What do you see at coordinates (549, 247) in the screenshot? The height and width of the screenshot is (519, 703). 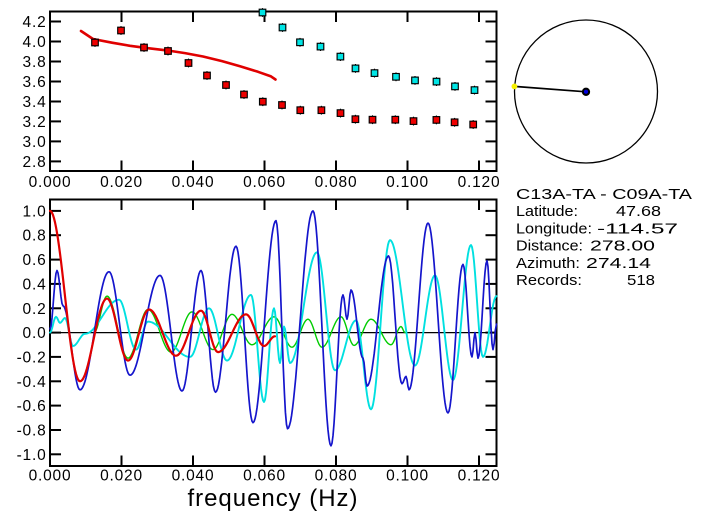 I see `svg-text: Distance:` at bounding box center [549, 247].